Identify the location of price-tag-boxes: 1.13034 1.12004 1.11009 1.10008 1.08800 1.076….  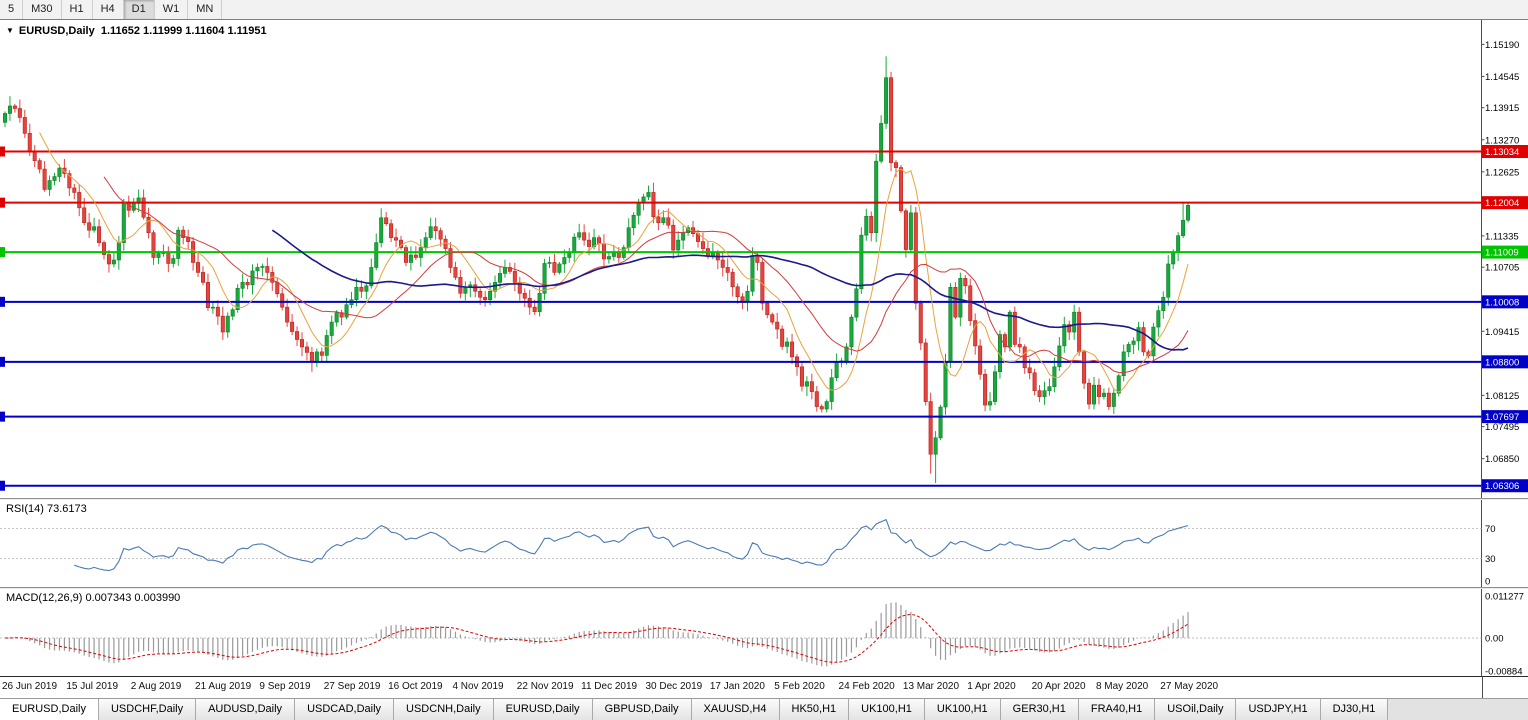
(1505, 318).